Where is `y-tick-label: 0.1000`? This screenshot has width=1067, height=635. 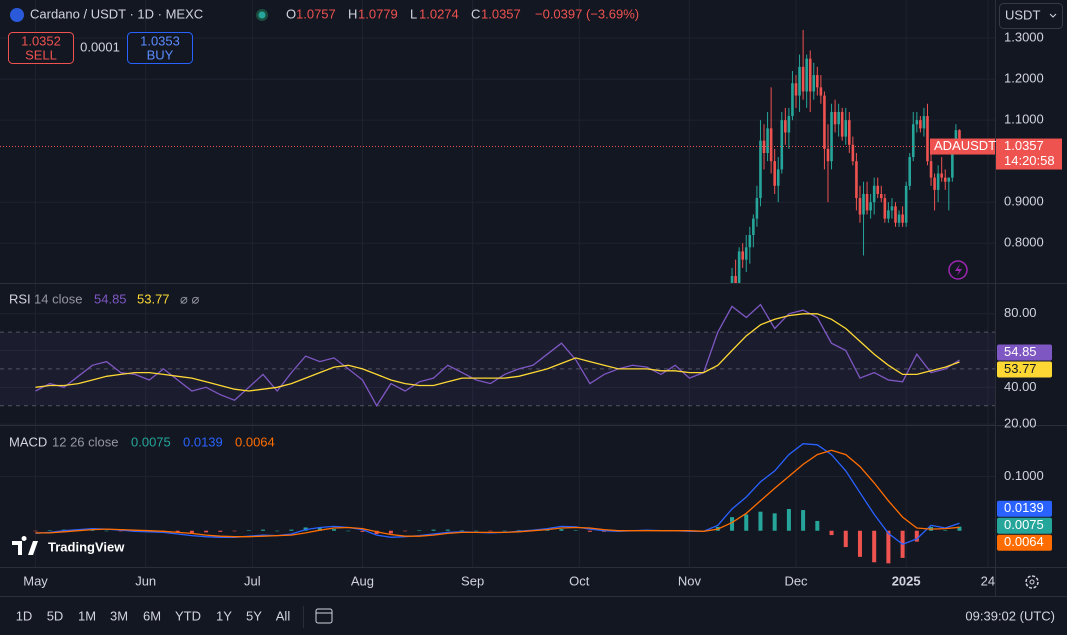
y-tick-label: 0.1000 is located at coordinates (1024, 475).